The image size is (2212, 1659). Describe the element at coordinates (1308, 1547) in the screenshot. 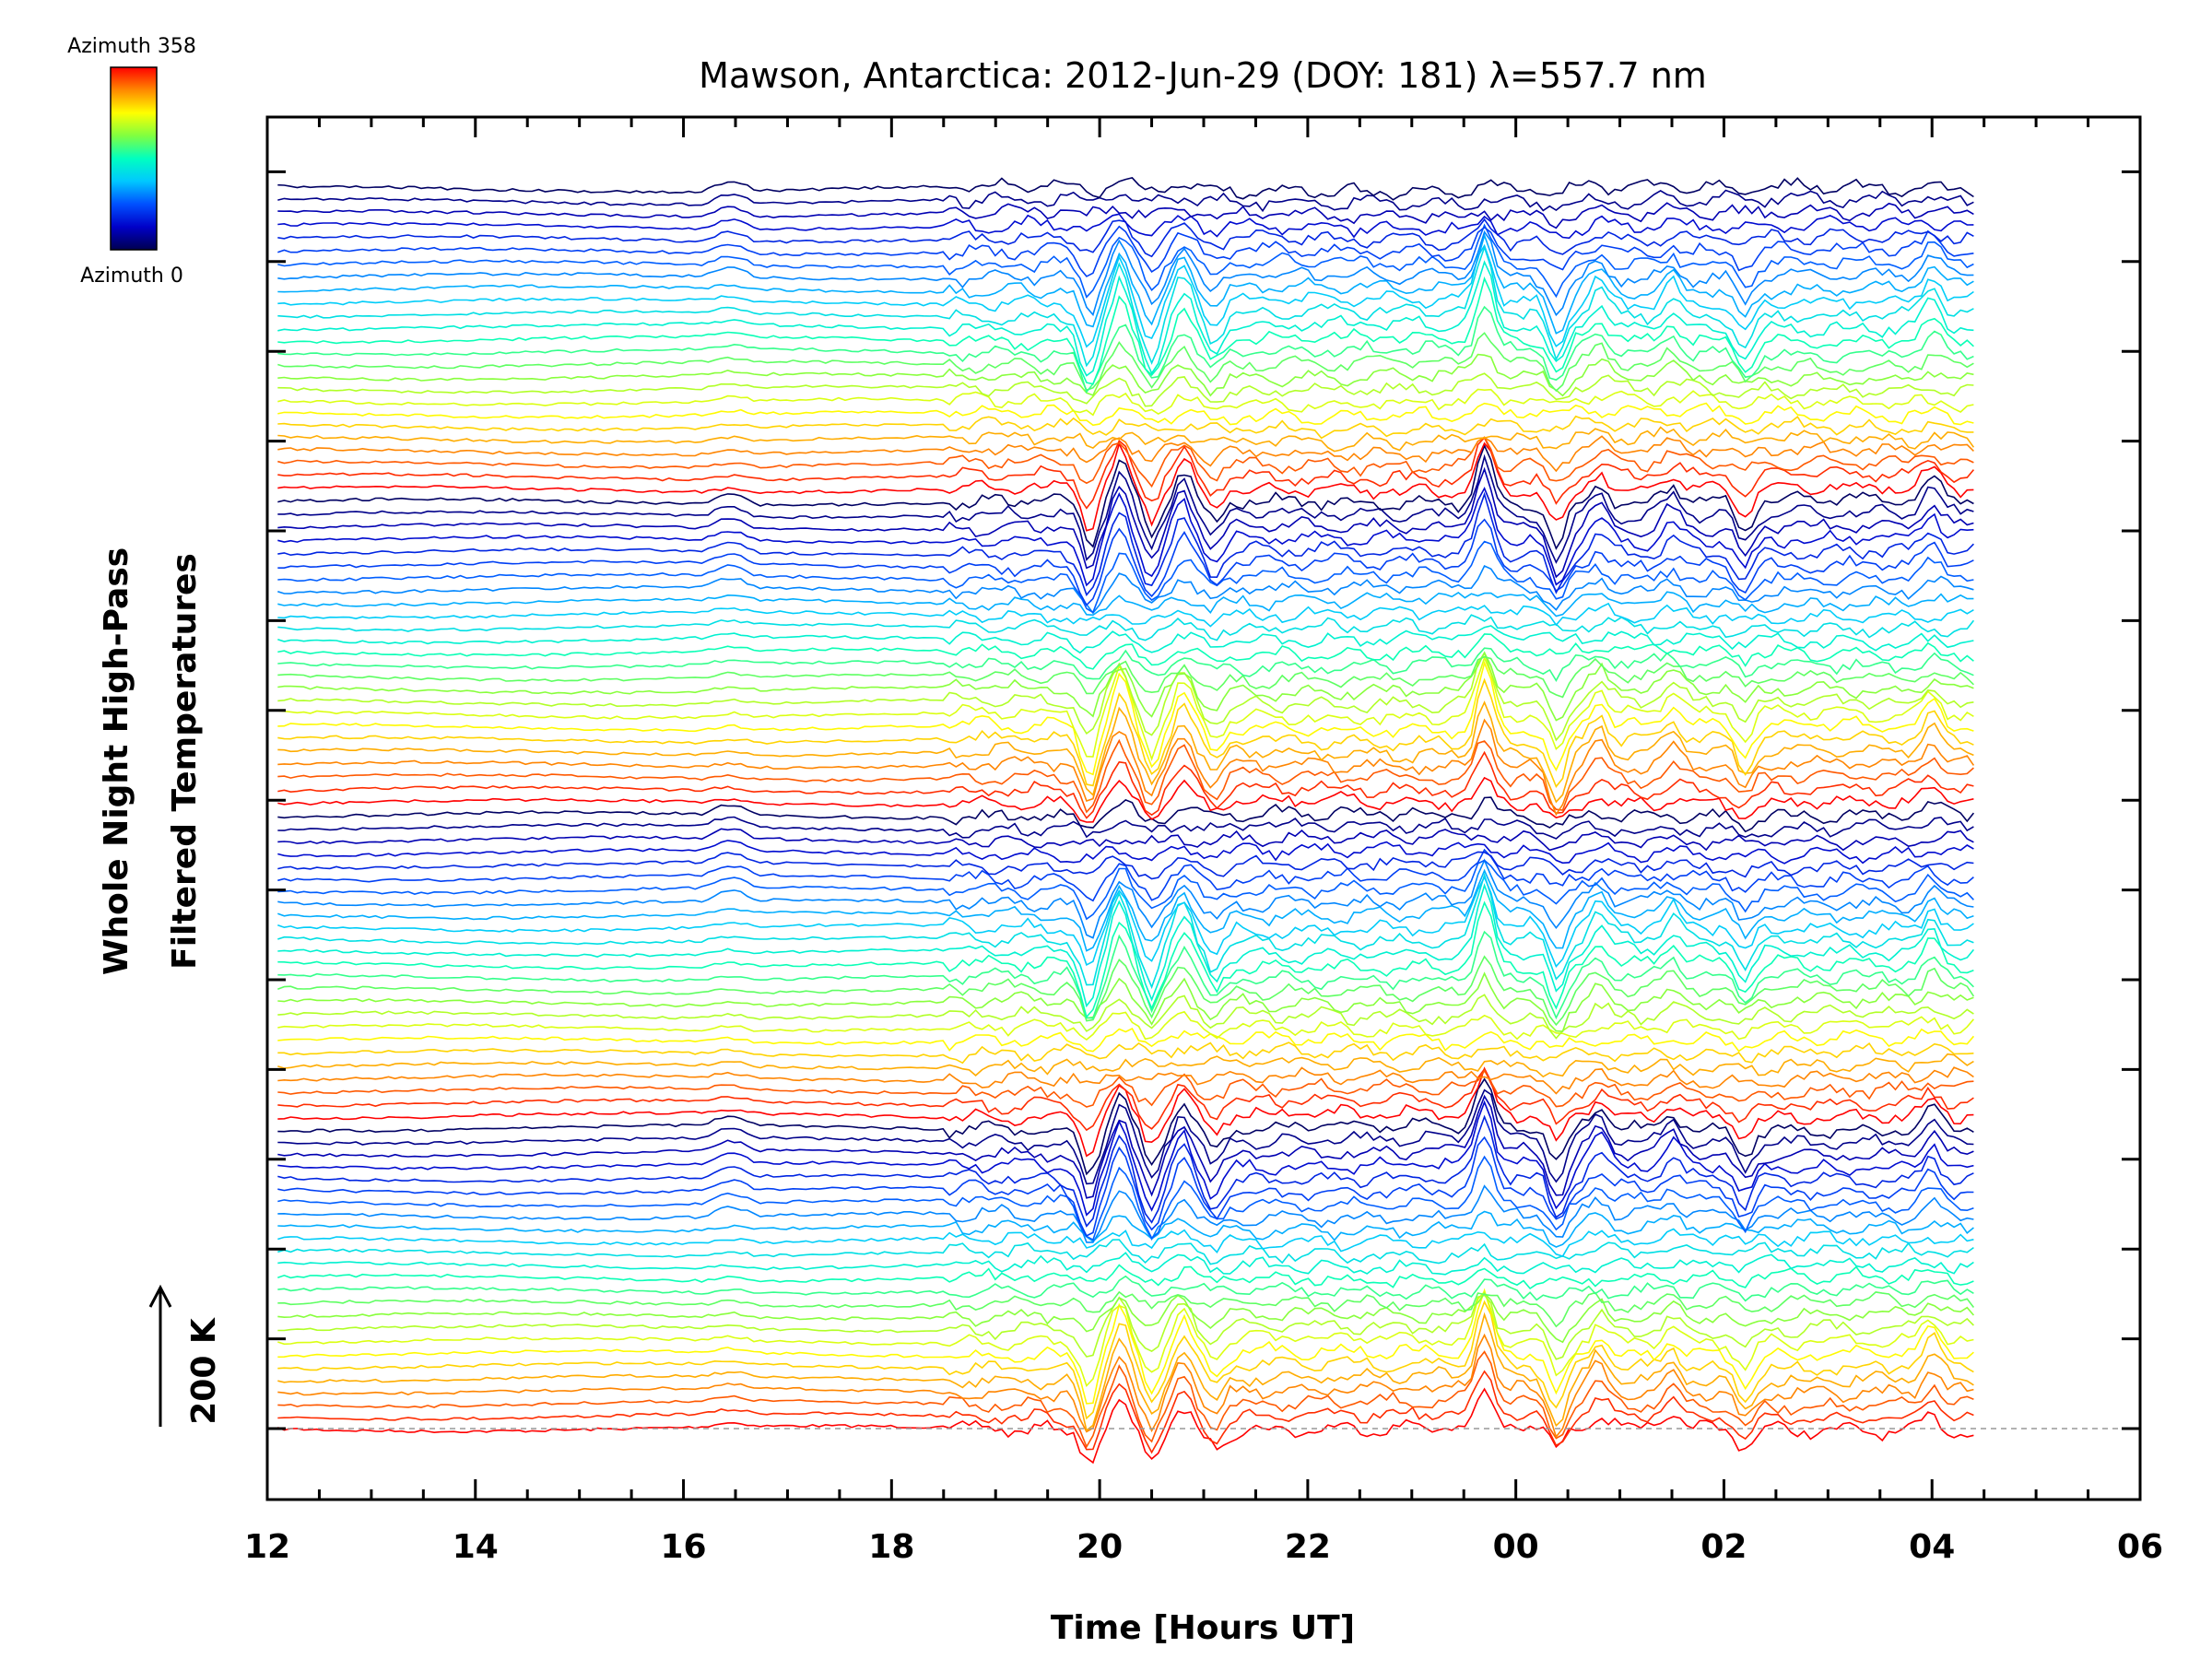

I see `x-tick-label: 22` at that location.